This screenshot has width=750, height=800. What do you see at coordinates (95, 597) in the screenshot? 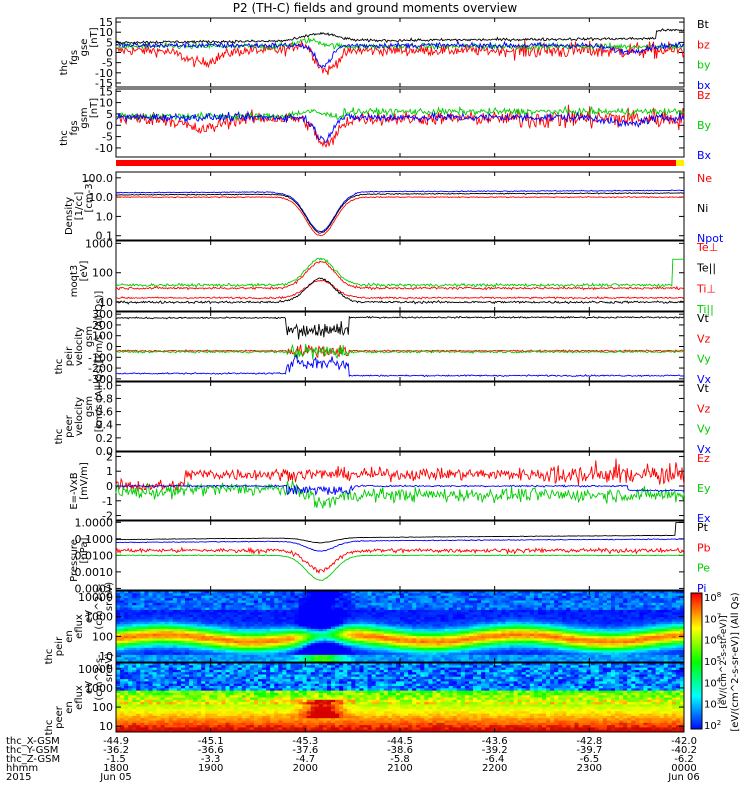
I see `y-tick-label: 10000` at bounding box center [95, 597].